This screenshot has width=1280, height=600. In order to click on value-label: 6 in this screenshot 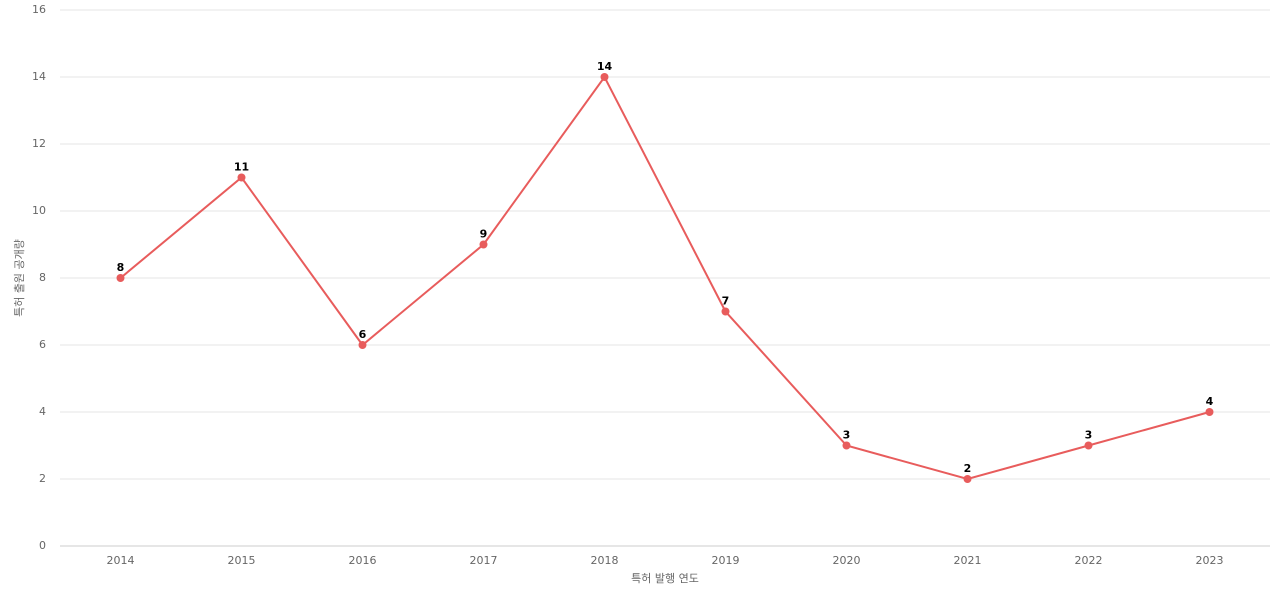, I will do `click(363, 334)`.